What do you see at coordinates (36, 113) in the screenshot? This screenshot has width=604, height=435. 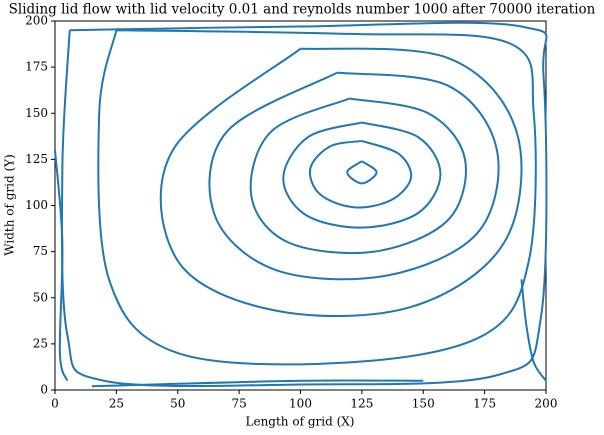 I see `y-tick-label: 150` at bounding box center [36, 113].